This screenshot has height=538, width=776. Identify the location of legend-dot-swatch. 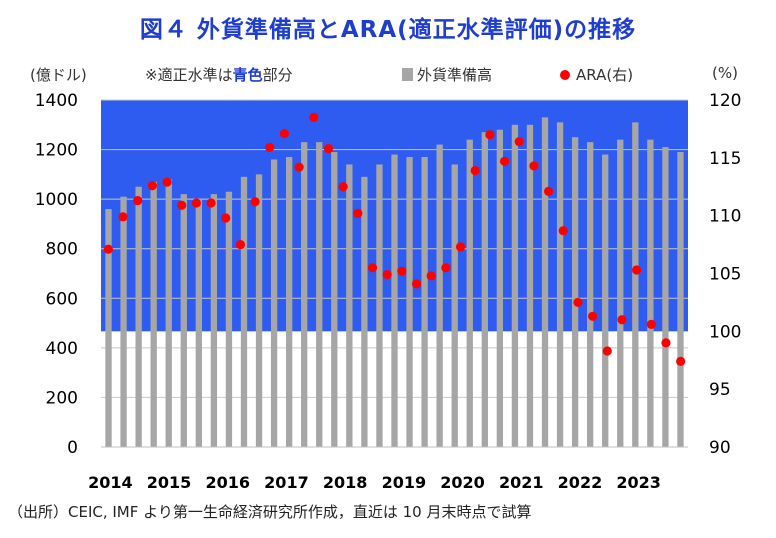
(565, 74).